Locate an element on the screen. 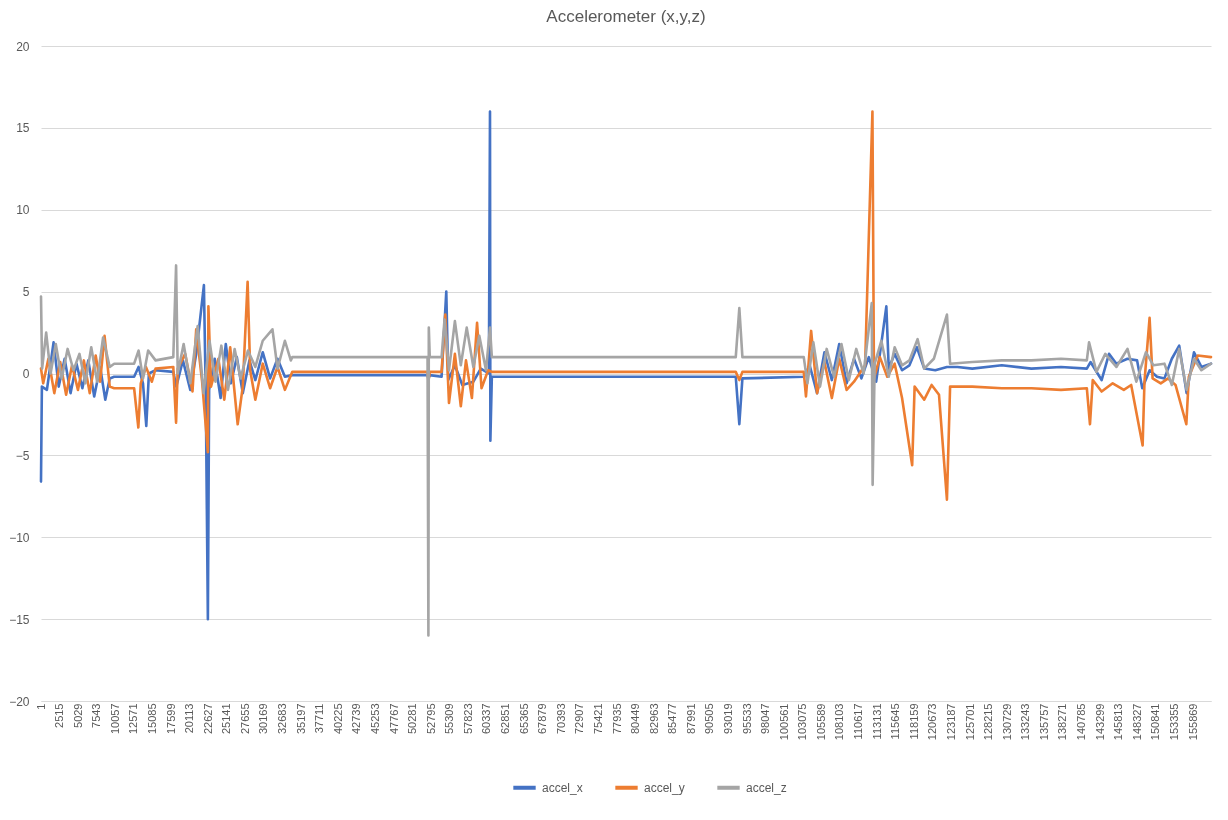 This screenshot has height=820, width=1228. x-tick-label: 42739 is located at coordinates (356, 719).